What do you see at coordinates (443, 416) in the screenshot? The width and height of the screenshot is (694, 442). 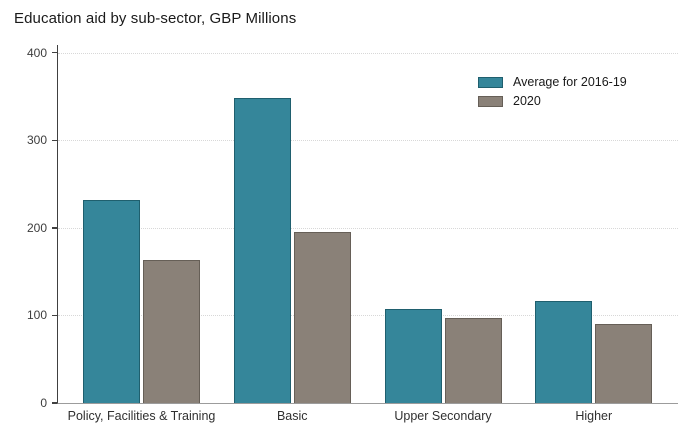 I see `x-category-label: Upper Secondary` at bounding box center [443, 416].